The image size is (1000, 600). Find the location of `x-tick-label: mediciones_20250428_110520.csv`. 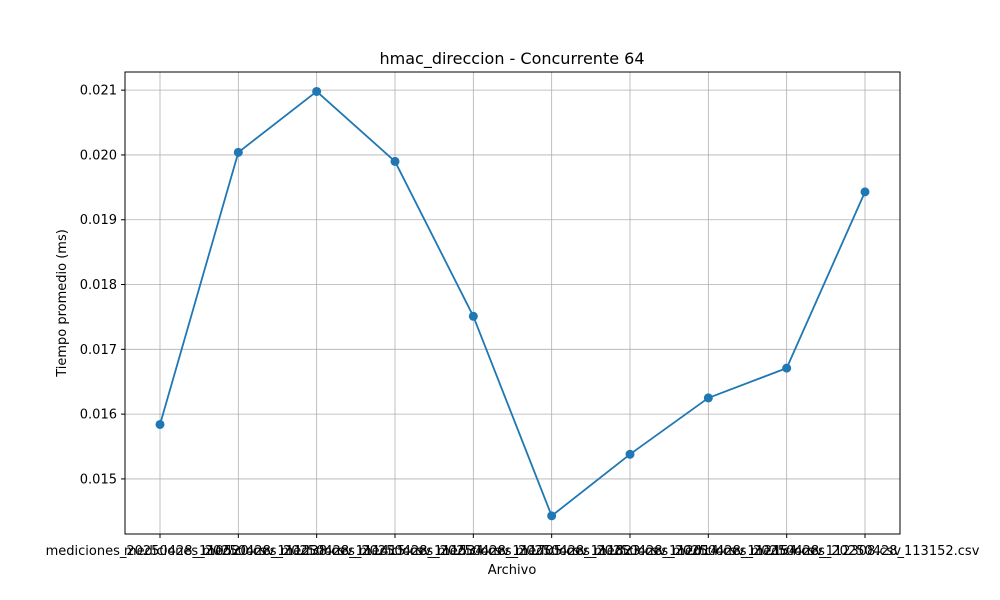

x-tick-label: mediciones_20250428_110520.csv is located at coordinates (160, 551).